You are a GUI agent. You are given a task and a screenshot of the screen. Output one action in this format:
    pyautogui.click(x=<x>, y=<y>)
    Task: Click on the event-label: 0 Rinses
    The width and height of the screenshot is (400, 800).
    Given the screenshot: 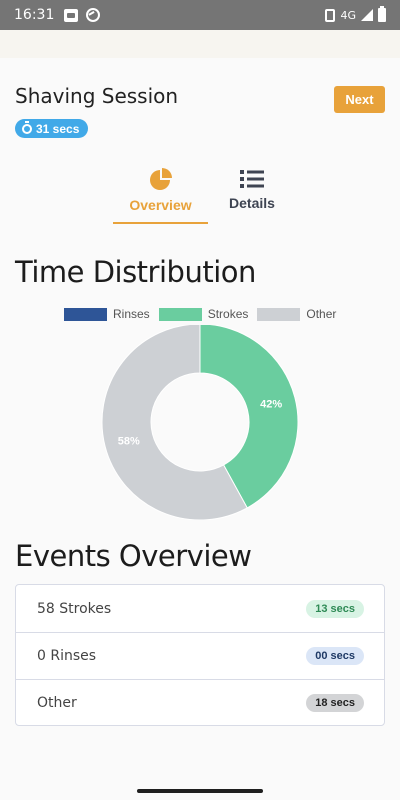 What is the action you would take?
    pyautogui.click(x=67, y=656)
    